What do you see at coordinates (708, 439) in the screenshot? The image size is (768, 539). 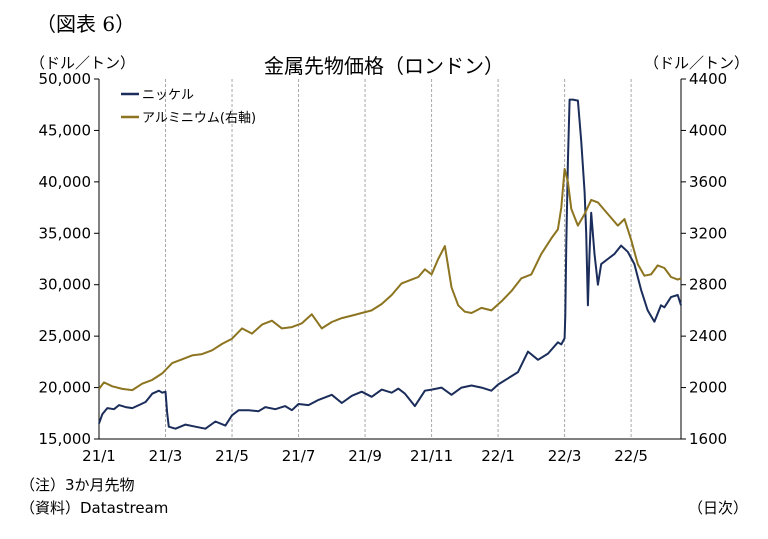 I see `y-right-tick-label: 1600` at bounding box center [708, 439].